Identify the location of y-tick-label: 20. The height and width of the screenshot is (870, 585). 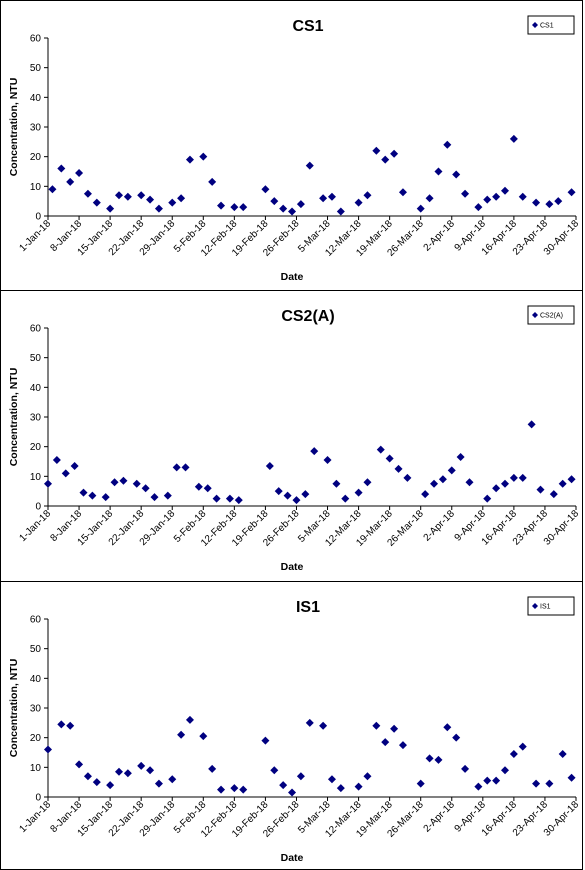
(36, 447).